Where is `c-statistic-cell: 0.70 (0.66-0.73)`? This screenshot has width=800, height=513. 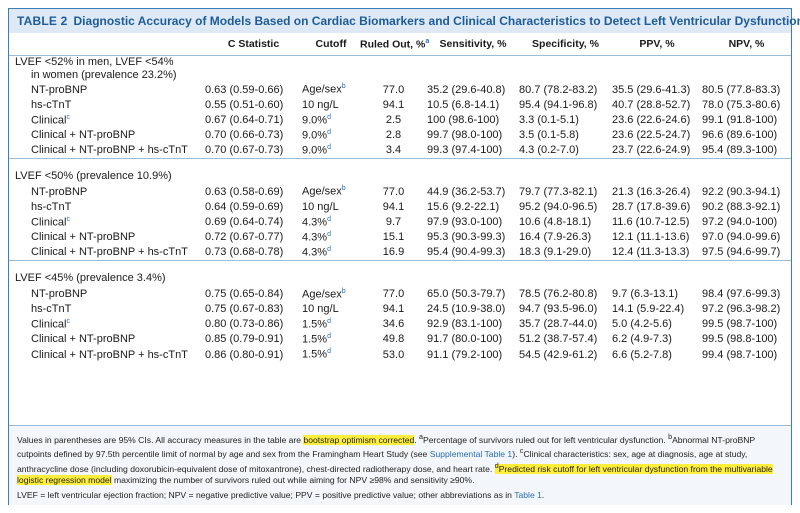 c-statistic-cell: 0.70 (0.66-0.73) is located at coordinates (244, 135).